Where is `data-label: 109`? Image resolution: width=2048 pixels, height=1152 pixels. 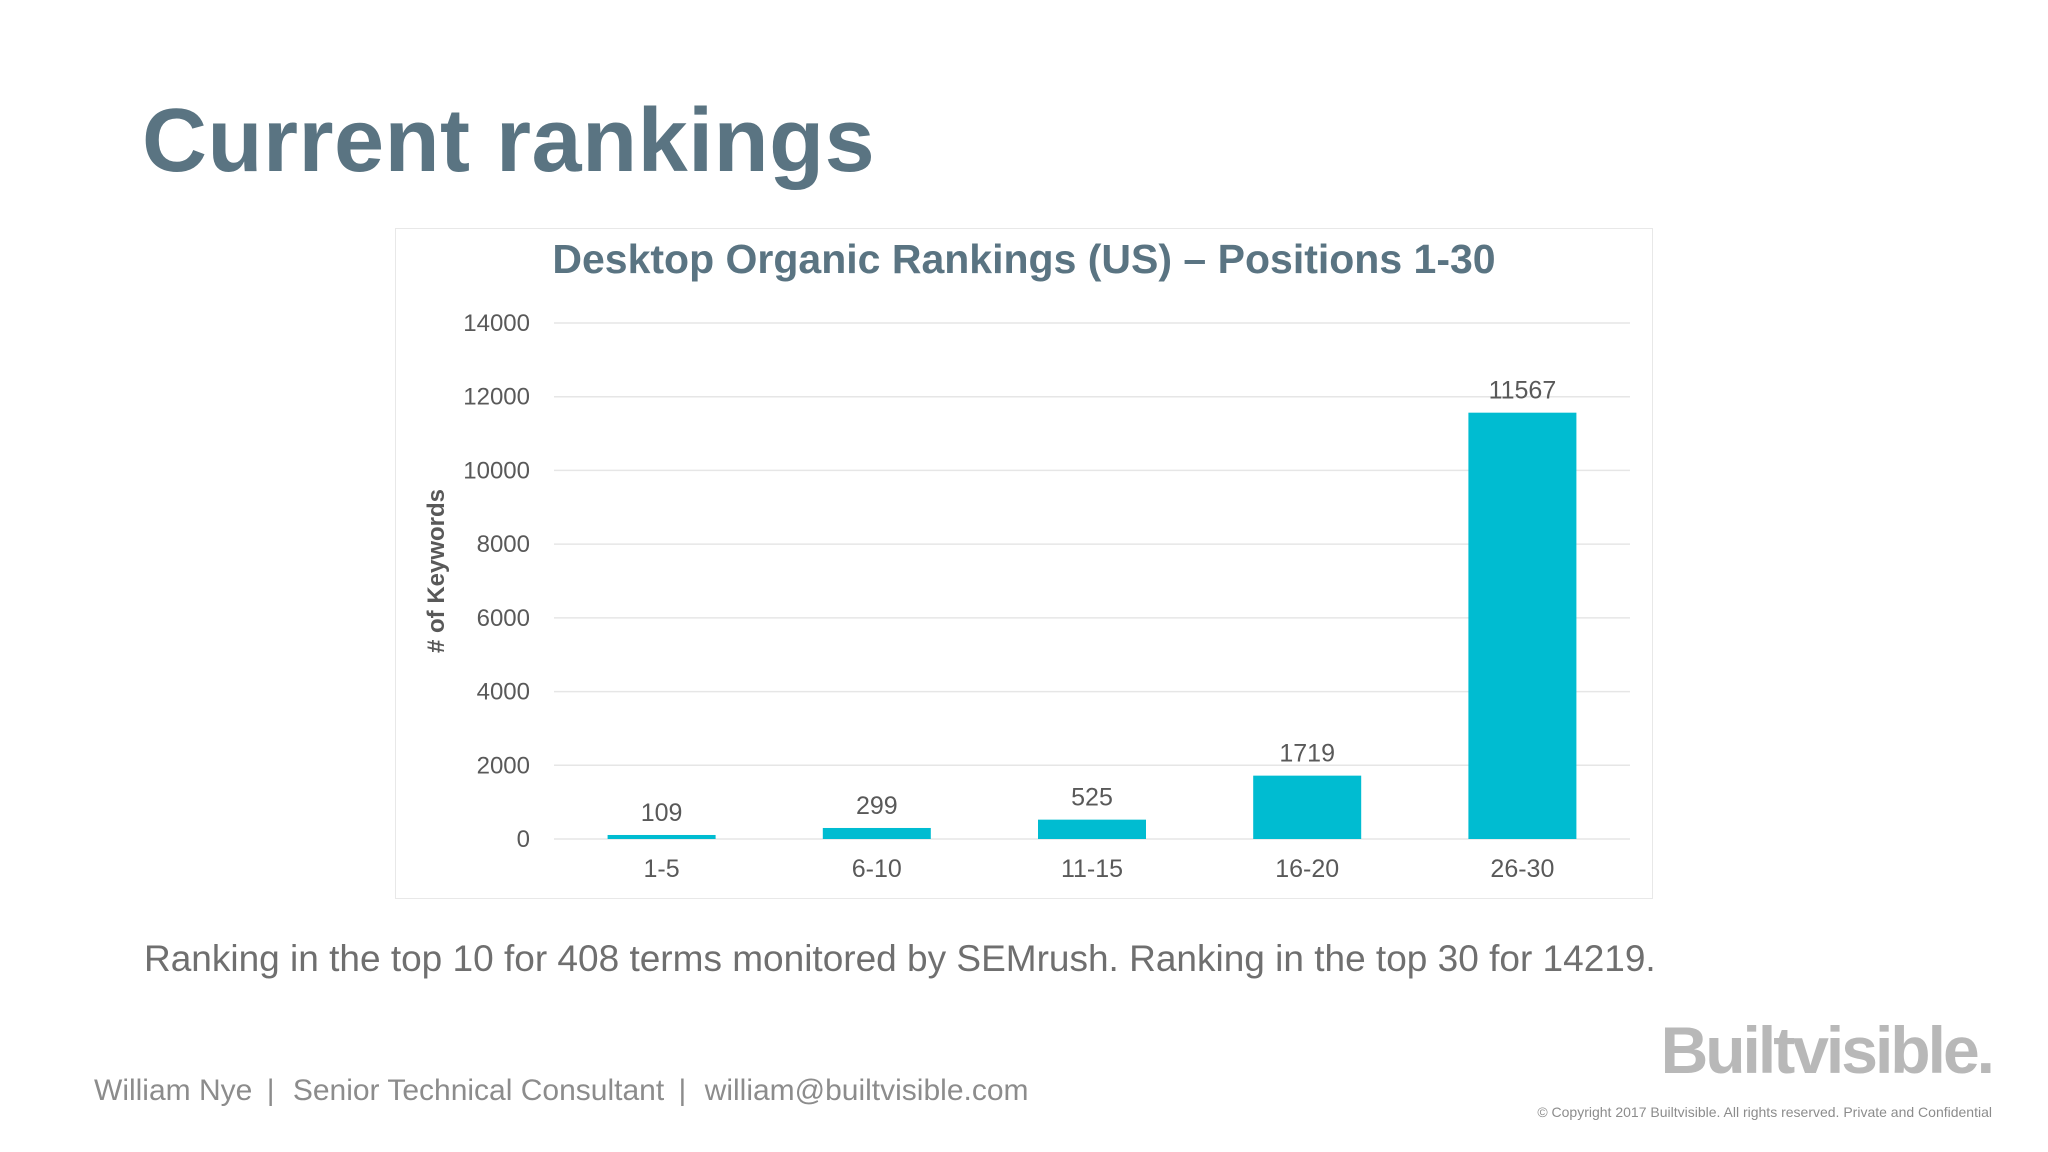 data-label: 109 is located at coordinates (662, 813).